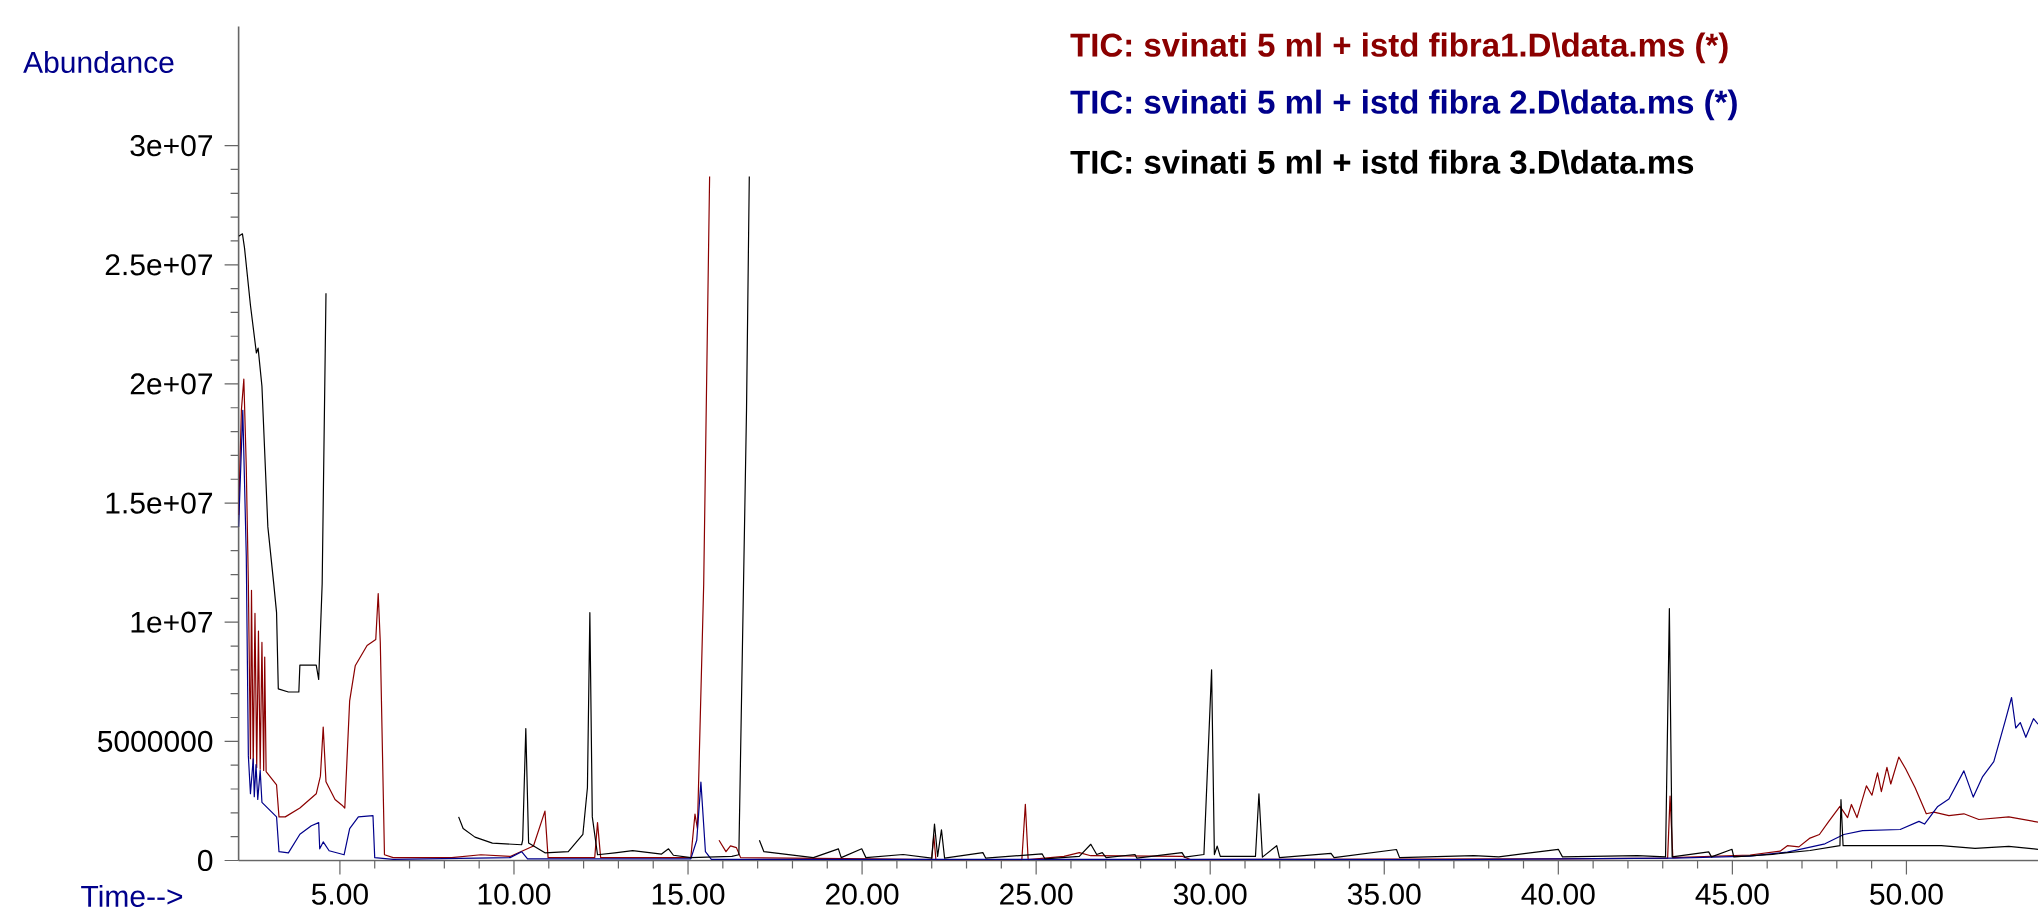  Describe the element at coordinates (1399, 48) in the screenshot. I see `text: TIC: svinati 5 ml + istd fibra1.D\data.ms (*)` at that location.